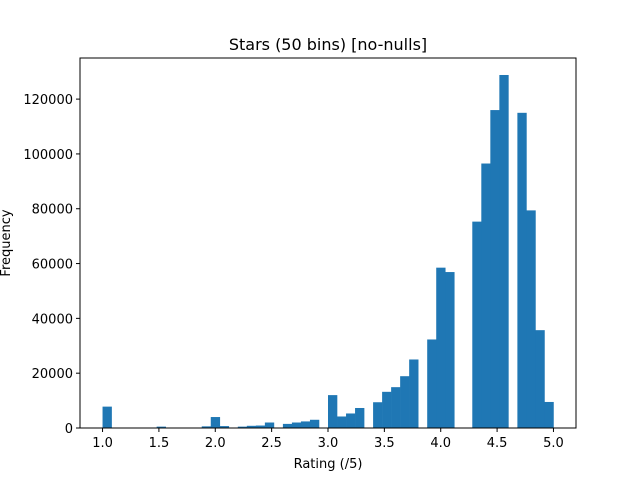  I want to click on x-tick-label: 5.0, so click(553, 443).